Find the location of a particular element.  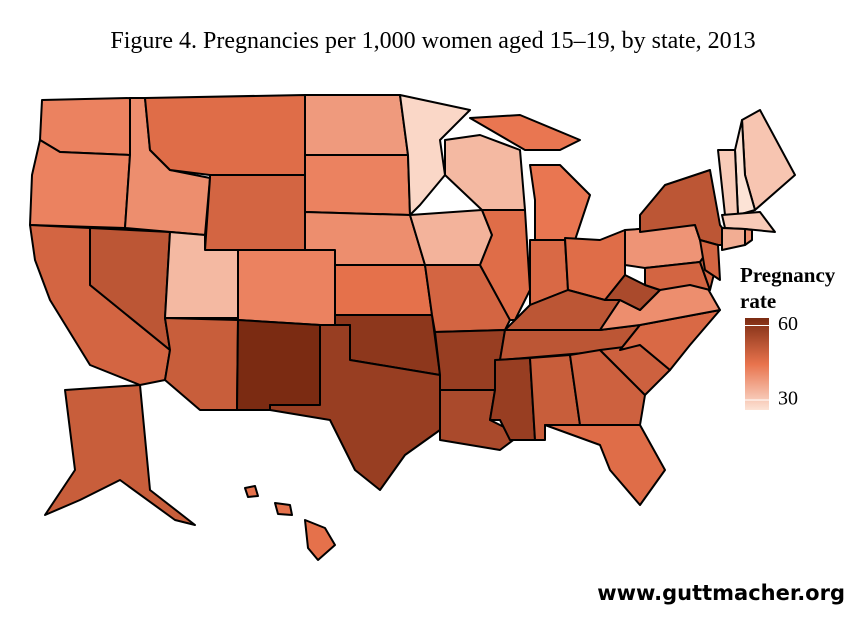

color-bar is located at coordinates (757, 364).